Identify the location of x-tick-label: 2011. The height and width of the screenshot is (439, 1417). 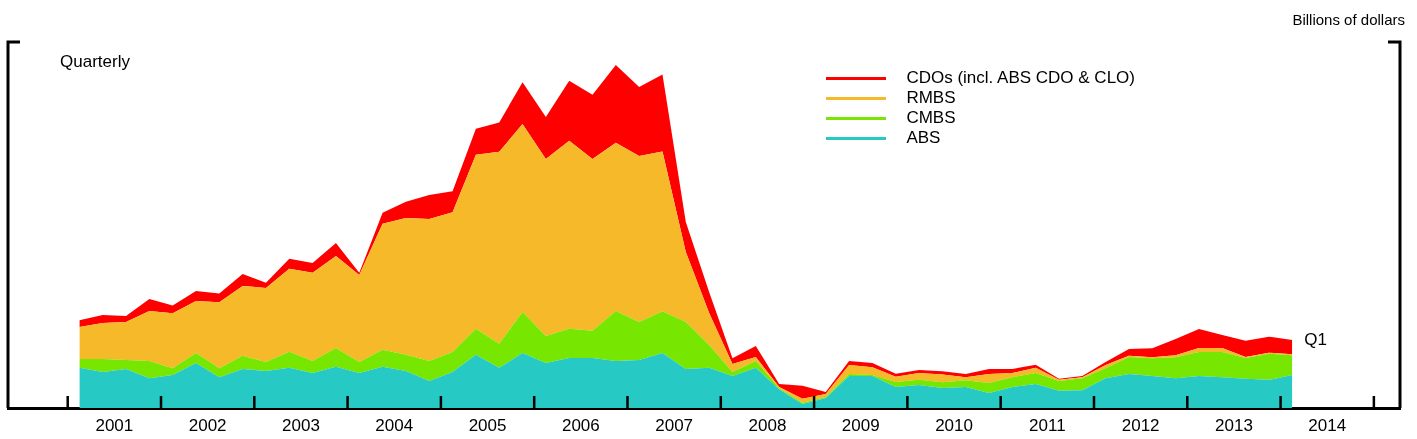
(1047, 425).